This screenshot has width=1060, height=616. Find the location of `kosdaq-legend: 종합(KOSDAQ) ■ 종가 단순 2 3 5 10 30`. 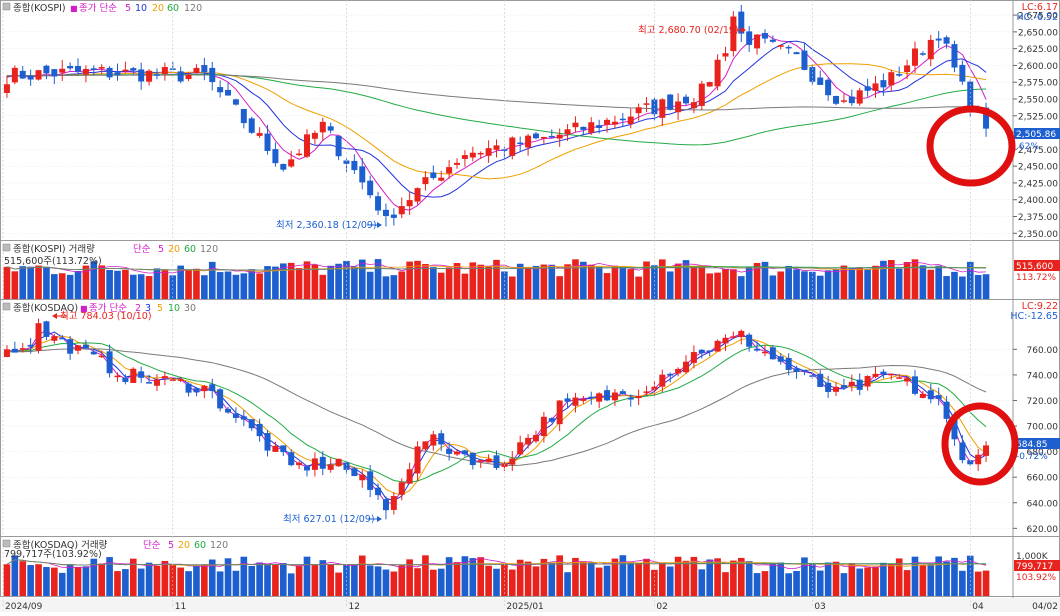

kosdaq-legend: 종합(KOSDAQ) ■ 종가 단순 2 3 5 10 30 is located at coordinates (99, 308).